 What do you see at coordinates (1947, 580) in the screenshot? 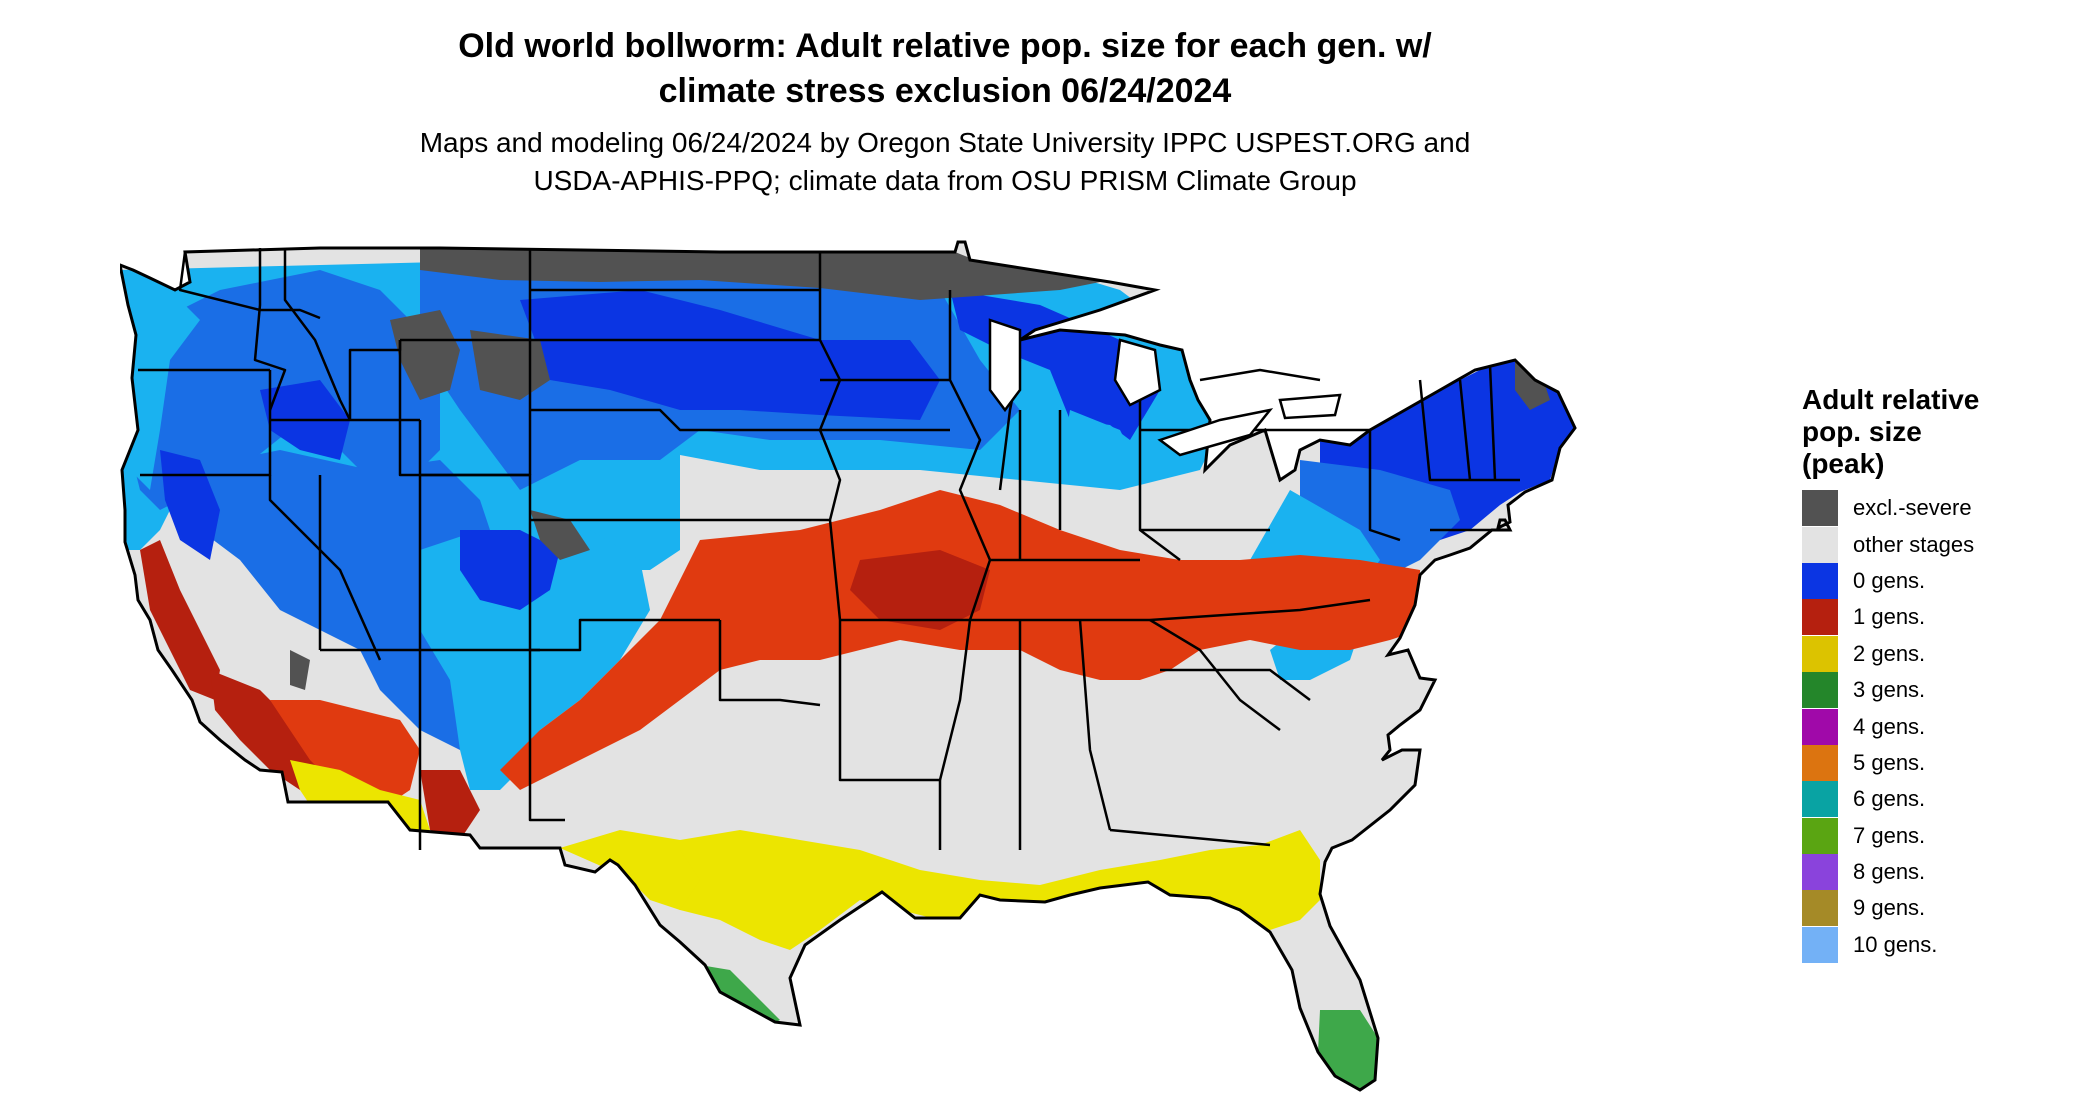
I see `legend-item: 0 gens.` at bounding box center [1947, 580].